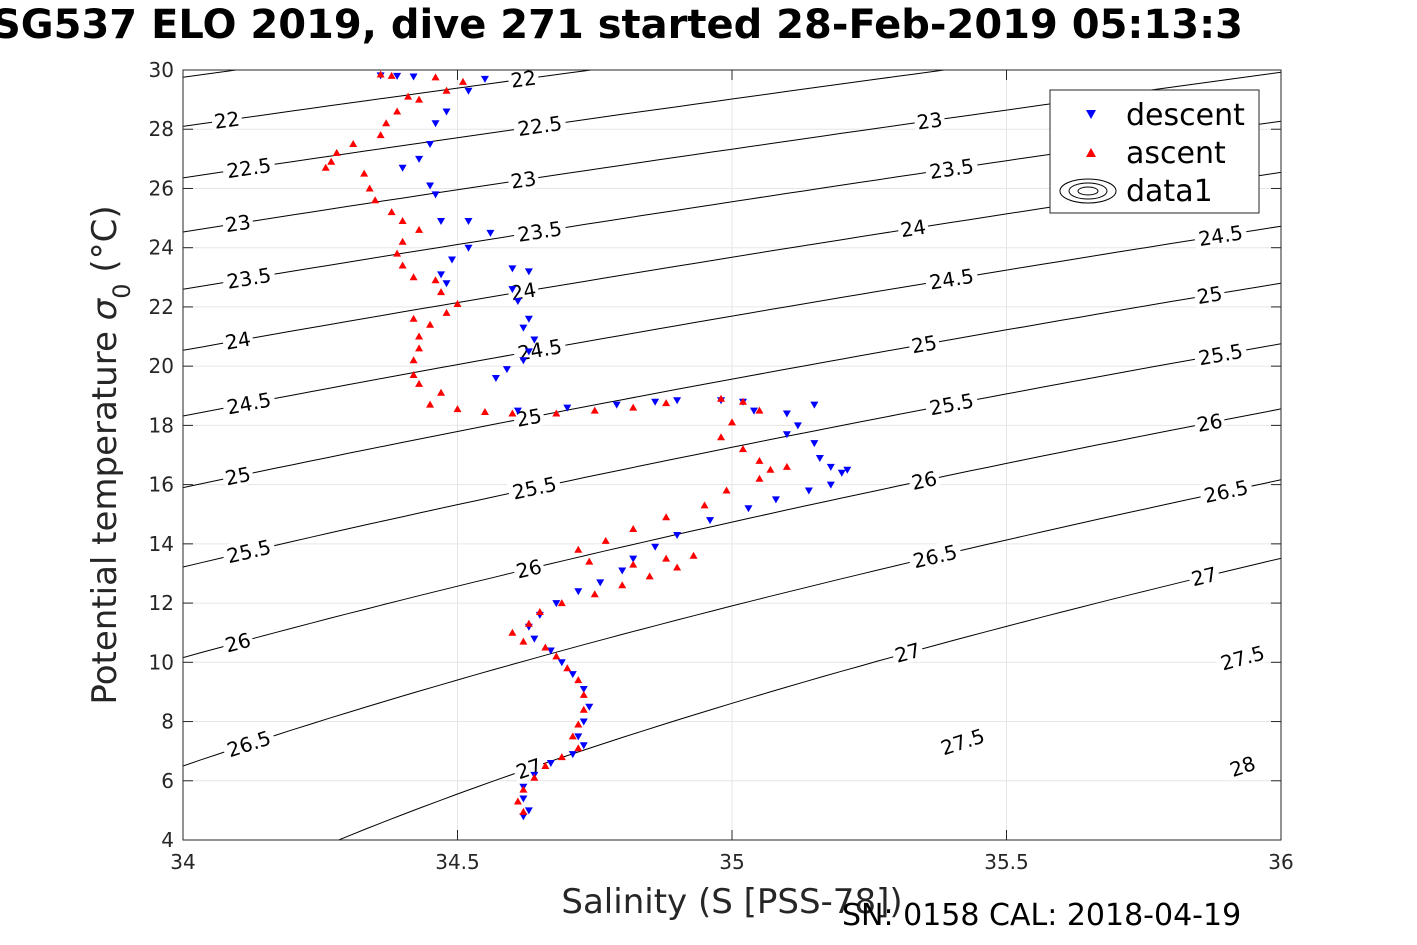 Image resolution: width=1417 pixels, height=945 pixels. Describe the element at coordinates (105, 308) in the screenshot. I see `y-axis-label-sigma: σ` at that location.